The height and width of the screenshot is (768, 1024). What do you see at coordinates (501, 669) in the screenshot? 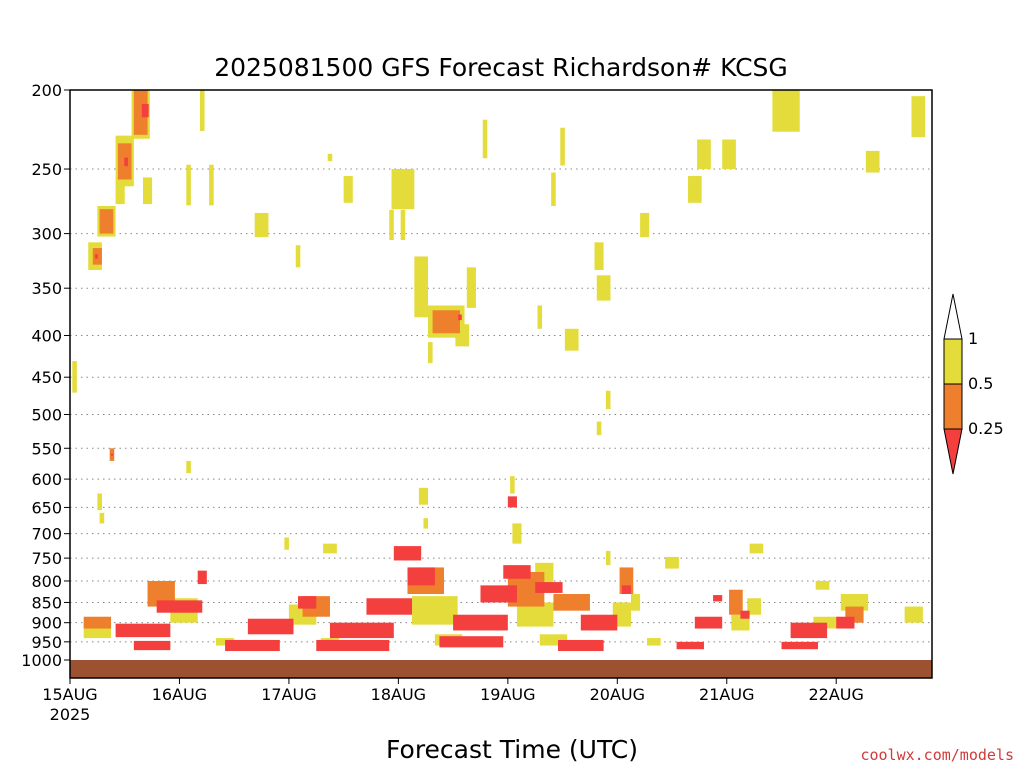
I see `surface-band` at bounding box center [501, 669].